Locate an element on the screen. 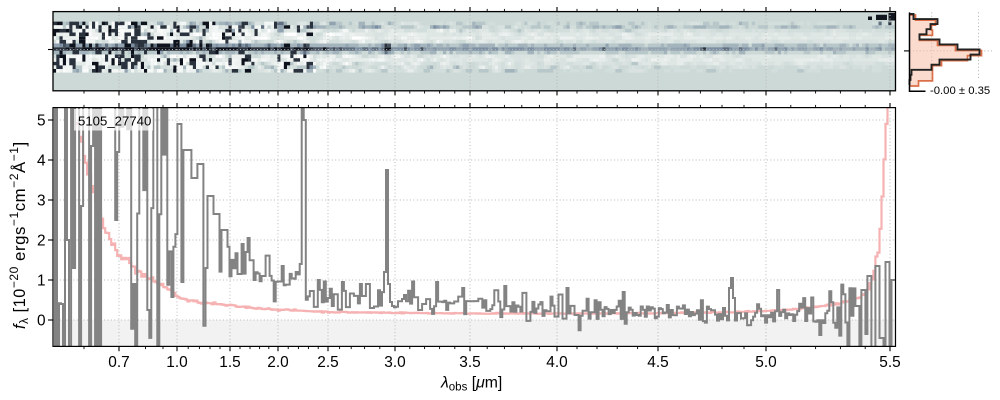 The image size is (1000, 400). svg-text: 4 is located at coordinates (41, 160).